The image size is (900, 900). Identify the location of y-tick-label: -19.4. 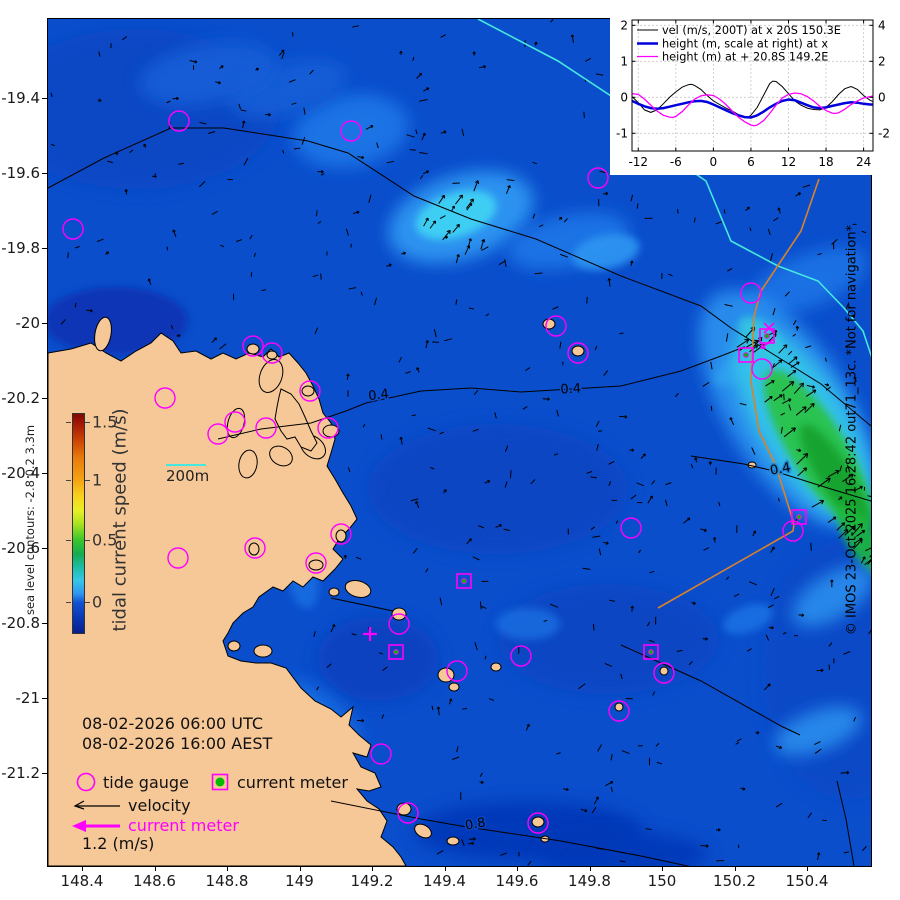
(20, 98).